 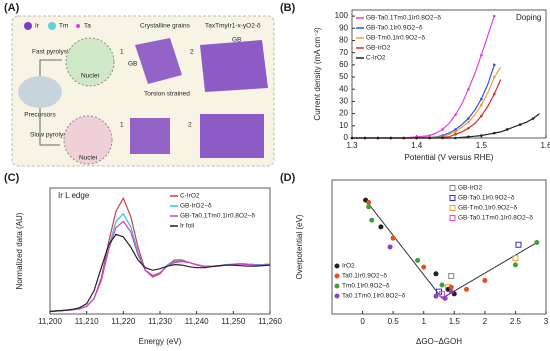 What do you see at coordinates (288, 178) in the screenshot?
I see `panel-label: (D)` at bounding box center [288, 178].